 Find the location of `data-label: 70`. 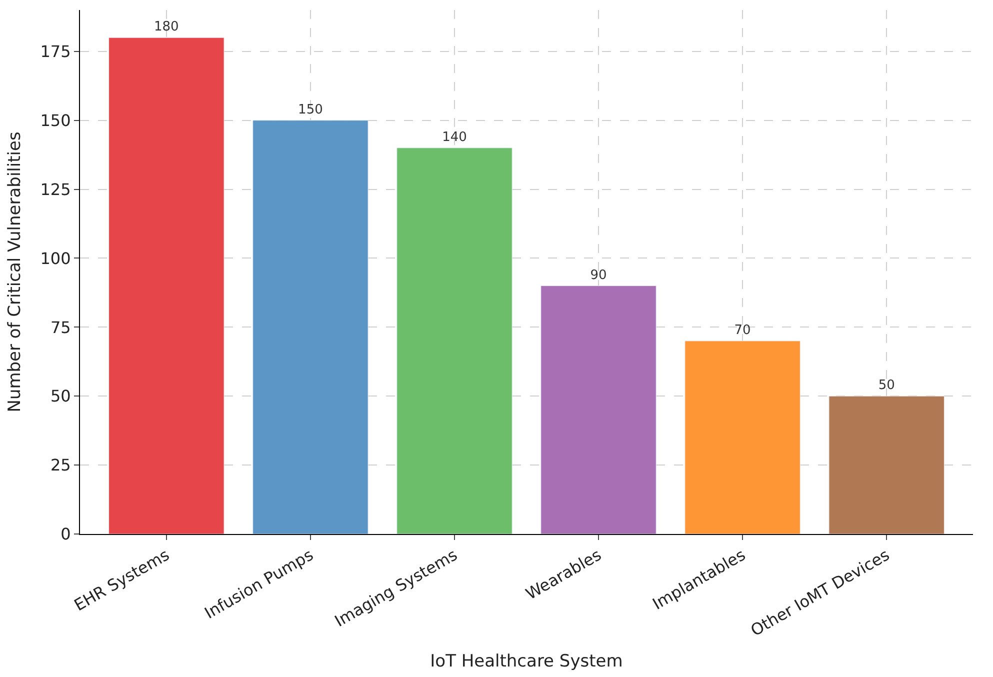

data-label: 70 is located at coordinates (742, 330).